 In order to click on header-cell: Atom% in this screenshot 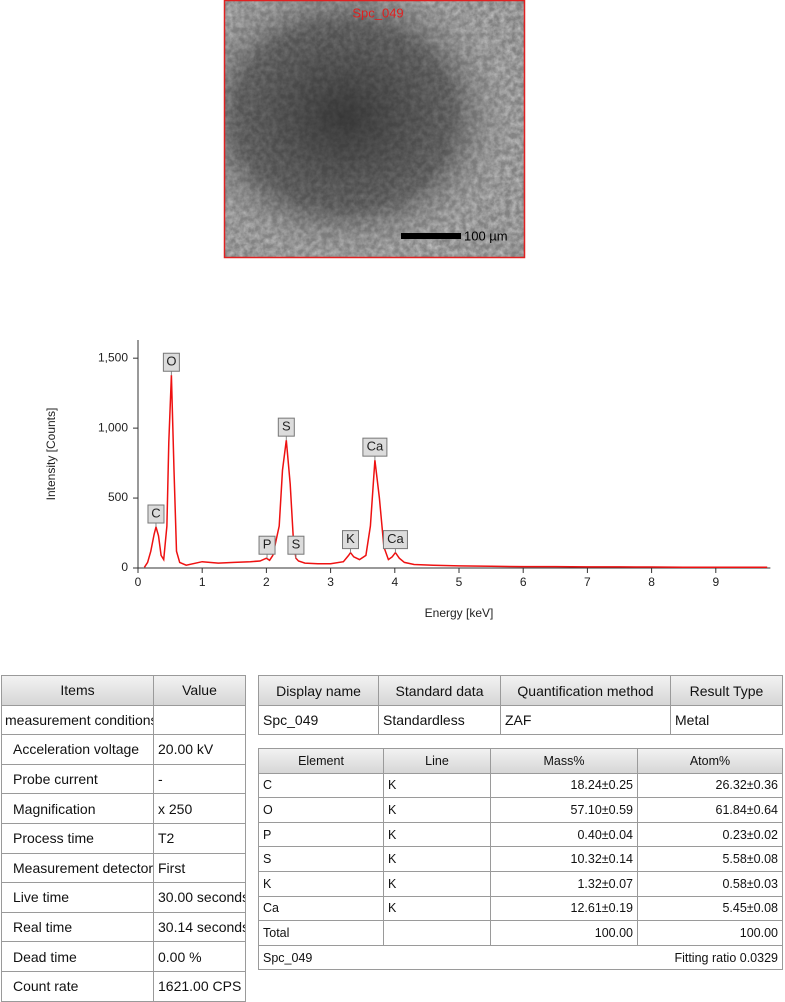, I will do `click(710, 761)`.